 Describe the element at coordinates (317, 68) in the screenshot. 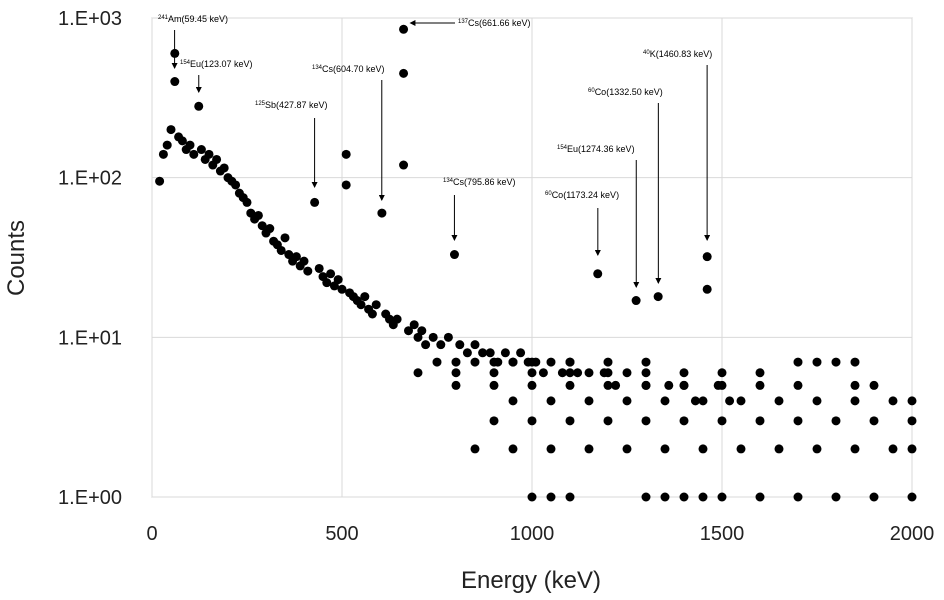

I see `annotation-mass: 134` at that location.